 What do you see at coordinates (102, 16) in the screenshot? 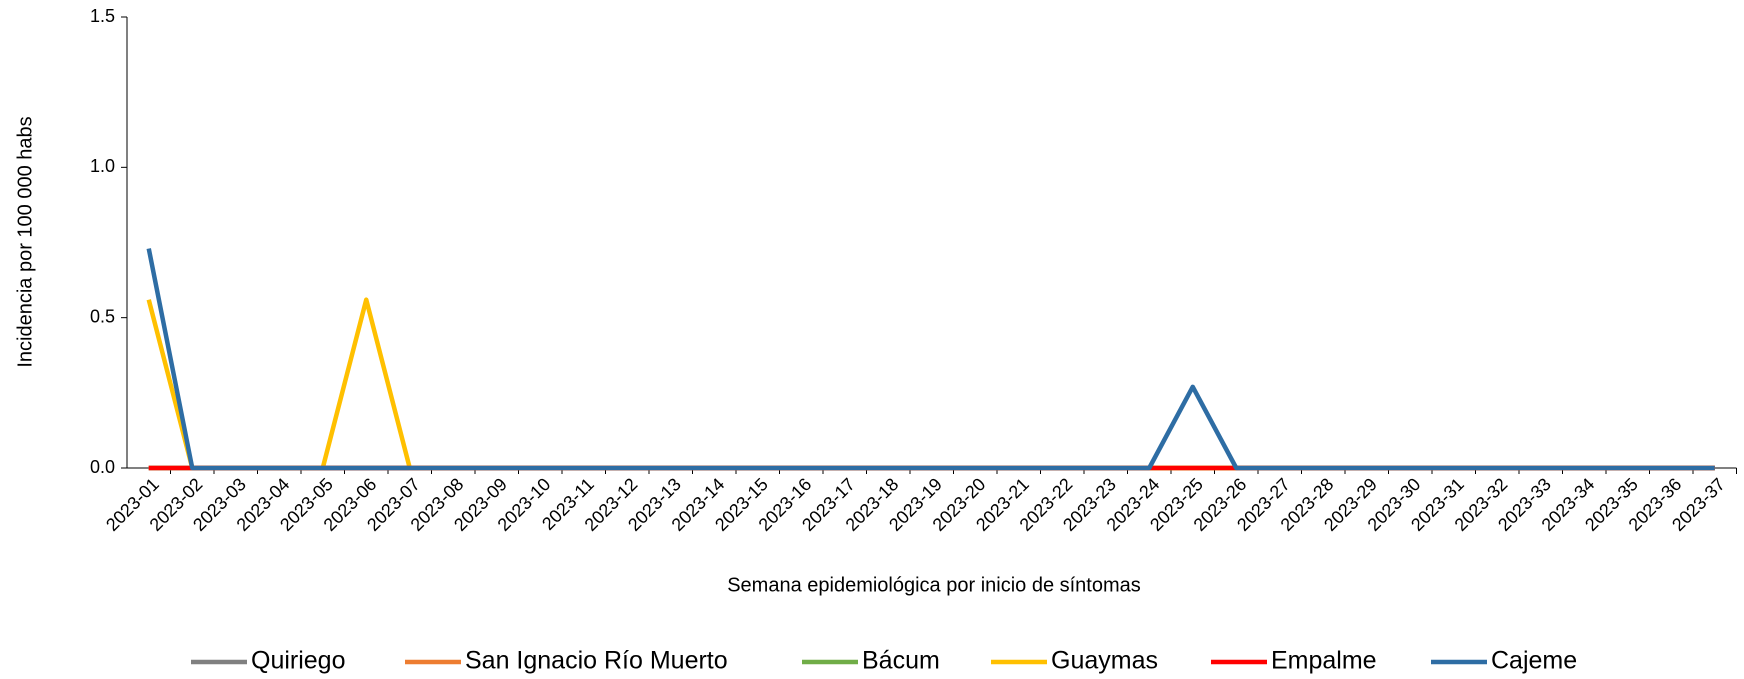
I see `y-tick-label: 1.5` at bounding box center [102, 16].